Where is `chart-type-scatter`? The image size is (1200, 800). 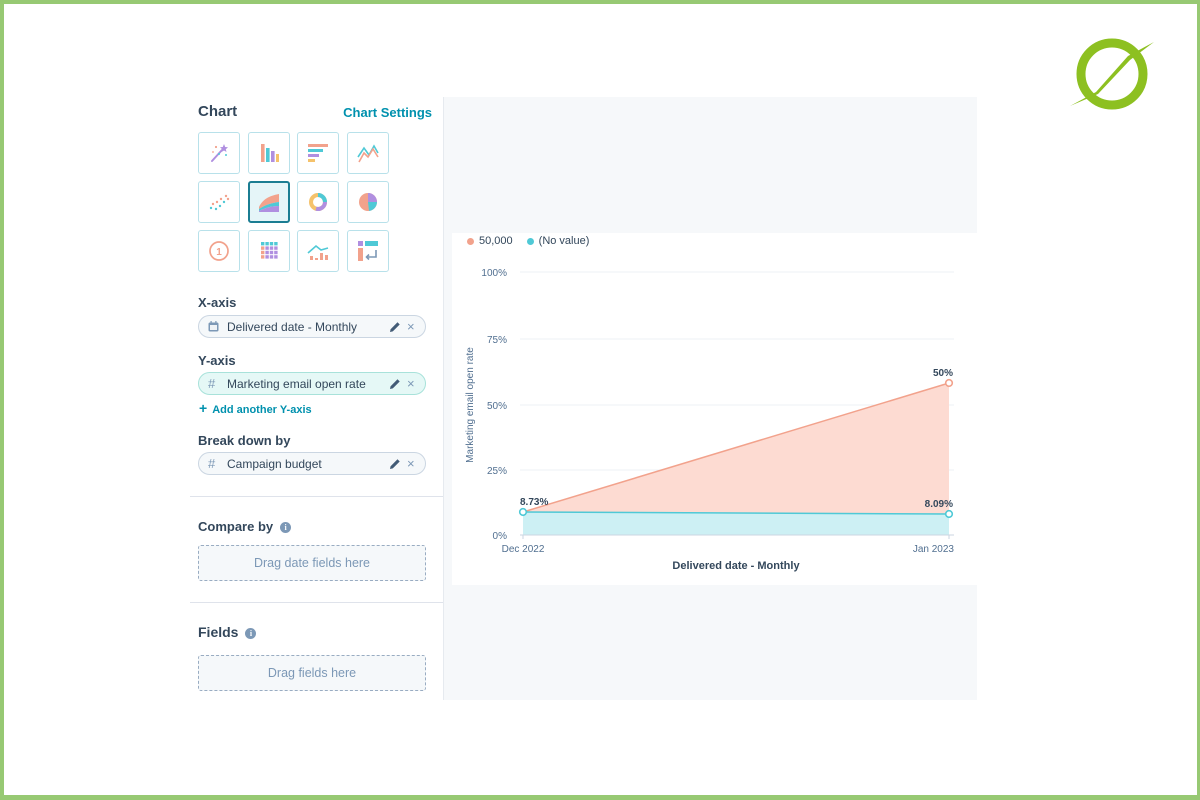
chart-type-scatter is located at coordinates (219, 202).